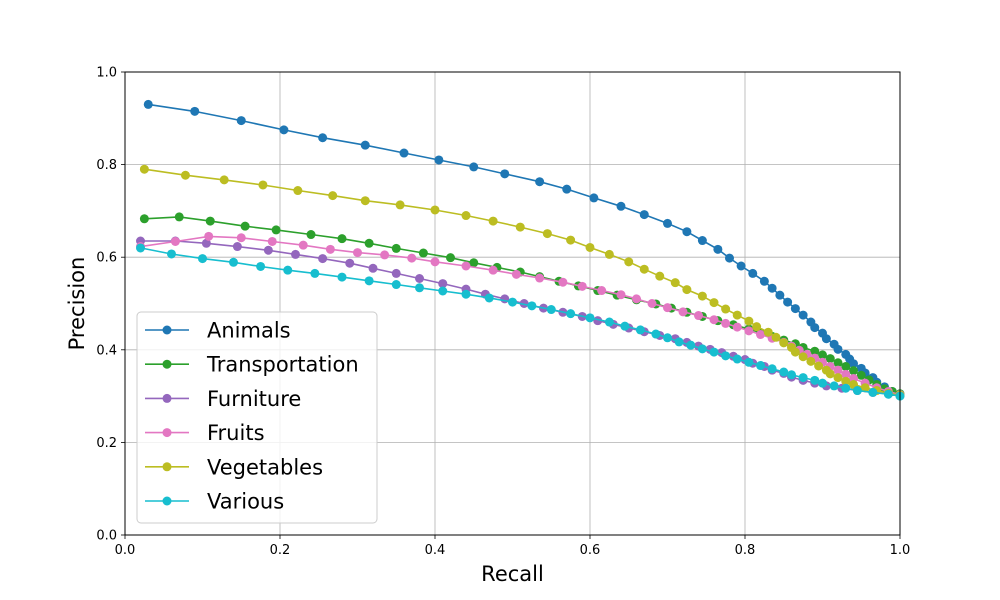 The height and width of the screenshot is (600, 1000). What do you see at coordinates (106, 258) in the screenshot?
I see `y-tick-label: 0.6` at bounding box center [106, 258].